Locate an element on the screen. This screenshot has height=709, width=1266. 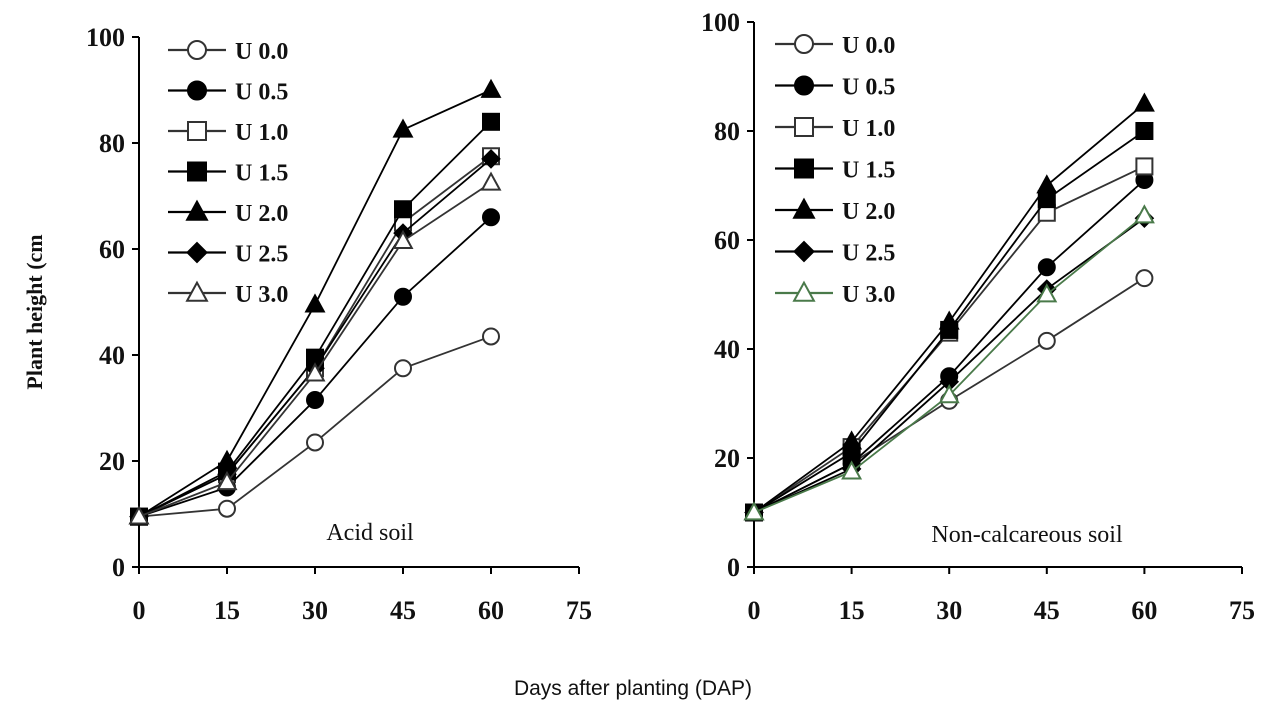
x-axis-label: Days after planting (DAP) is located at coordinates (633, 688).